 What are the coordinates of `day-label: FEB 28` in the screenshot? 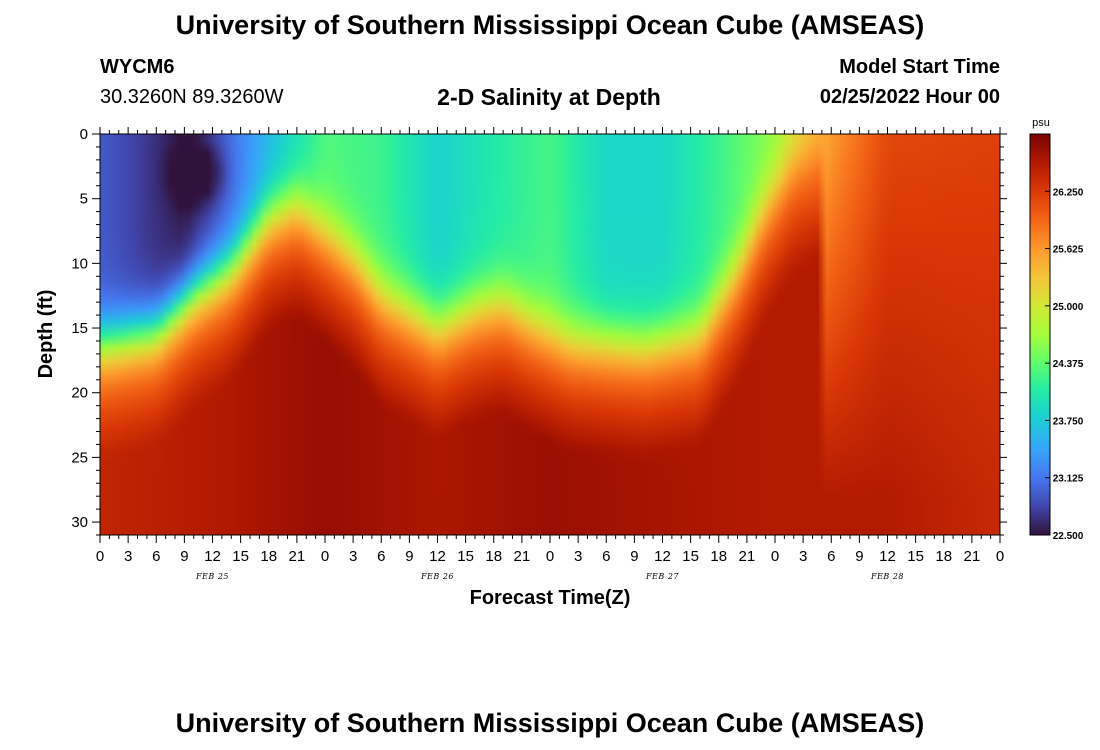 It's located at (887, 576).